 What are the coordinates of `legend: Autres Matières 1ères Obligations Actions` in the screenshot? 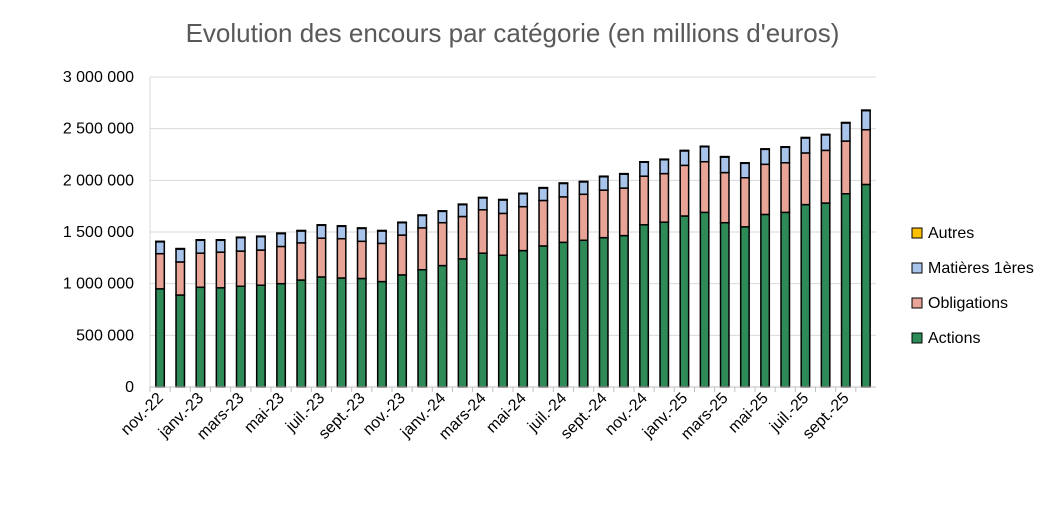 It's located at (972, 286).